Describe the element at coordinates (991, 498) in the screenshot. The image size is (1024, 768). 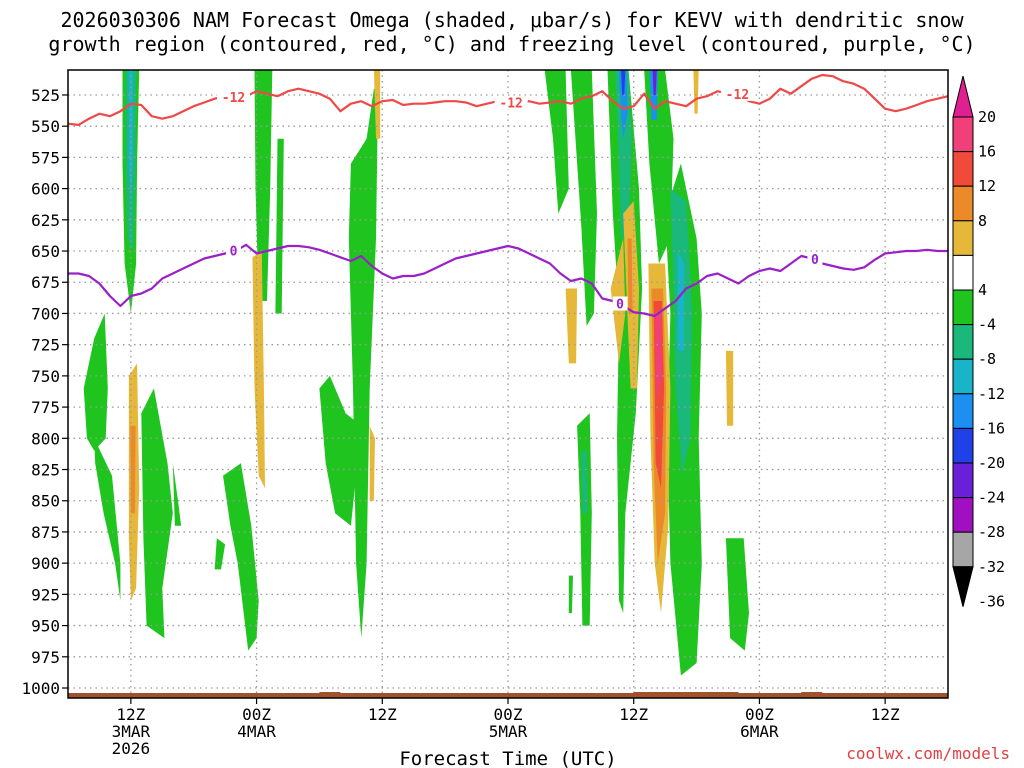
I see `colorbar-label-10: -24` at that location.